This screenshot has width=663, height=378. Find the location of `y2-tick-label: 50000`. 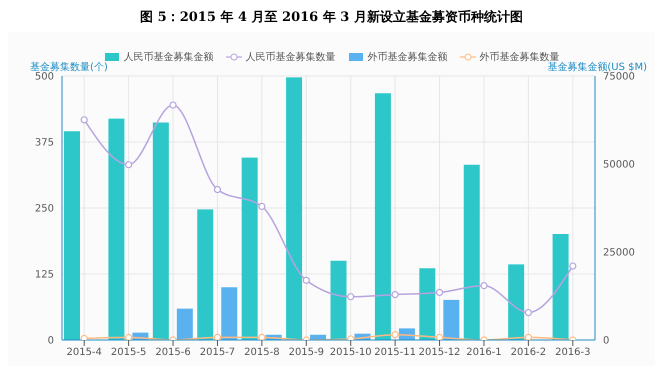

y2-tick-label: 50000 is located at coordinates (619, 165).